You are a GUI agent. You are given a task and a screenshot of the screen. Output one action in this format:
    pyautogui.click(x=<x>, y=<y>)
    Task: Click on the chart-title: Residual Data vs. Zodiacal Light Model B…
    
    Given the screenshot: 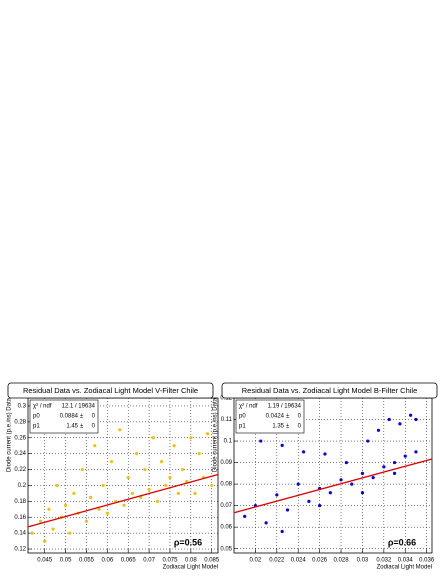 What is the action you would take?
    pyautogui.click(x=330, y=390)
    